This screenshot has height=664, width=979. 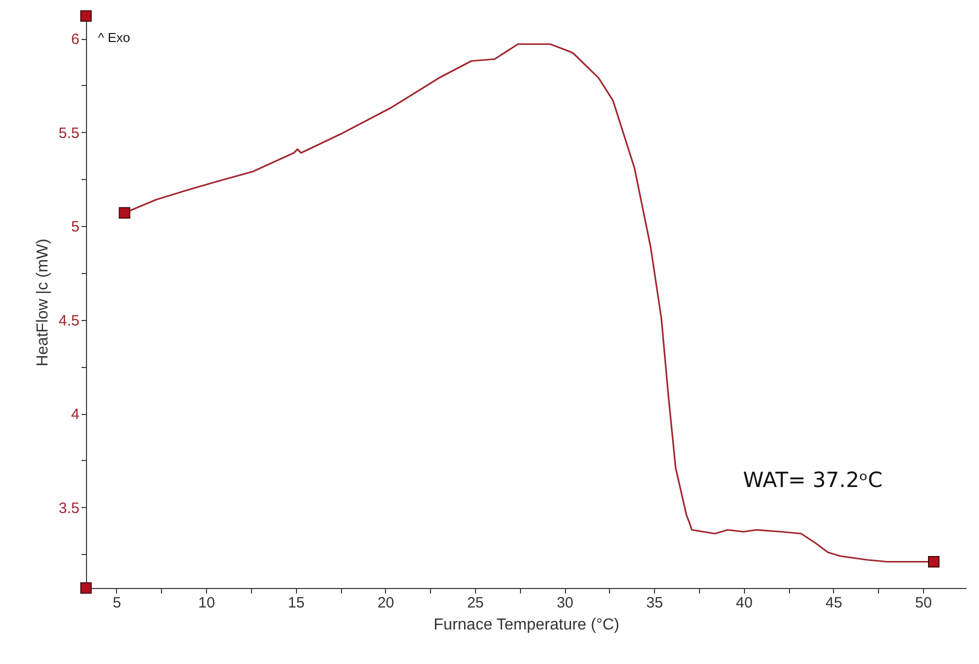 What do you see at coordinates (69, 133) in the screenshot?
I see `y-tick-label: 5.5` at bounding box center [69, 133].